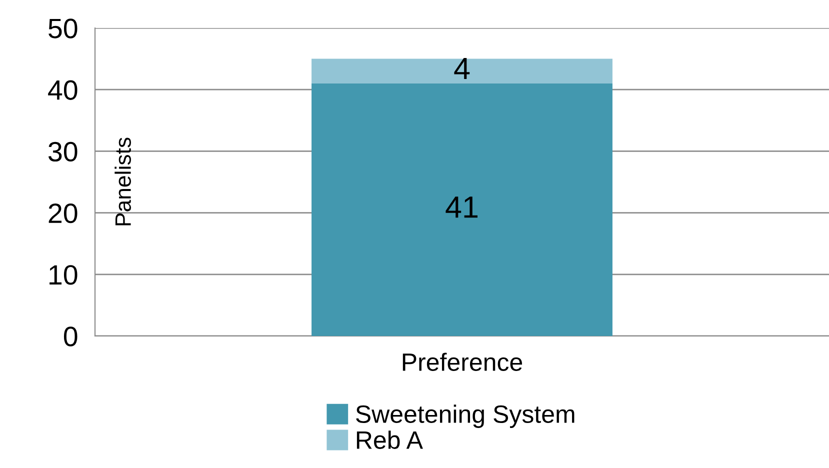 The image size is (829, 468). I want to click on y-tick-label: 0, so click(71, 336).